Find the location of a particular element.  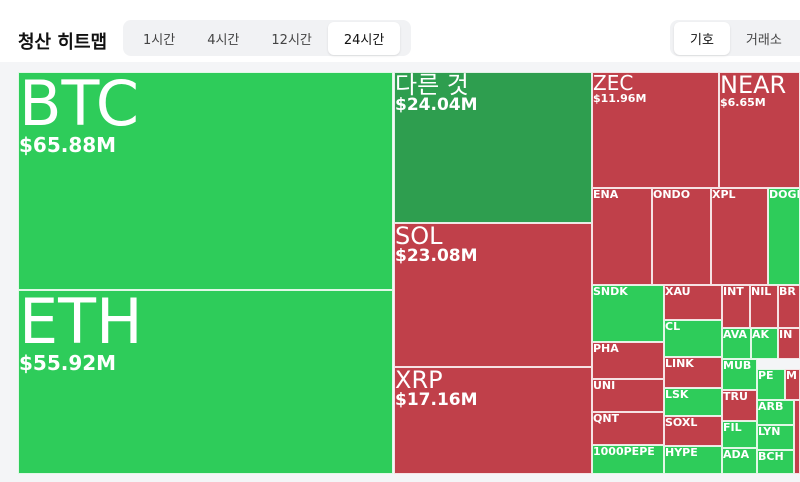

tile-name: IN is located at coordinates (786, 334).